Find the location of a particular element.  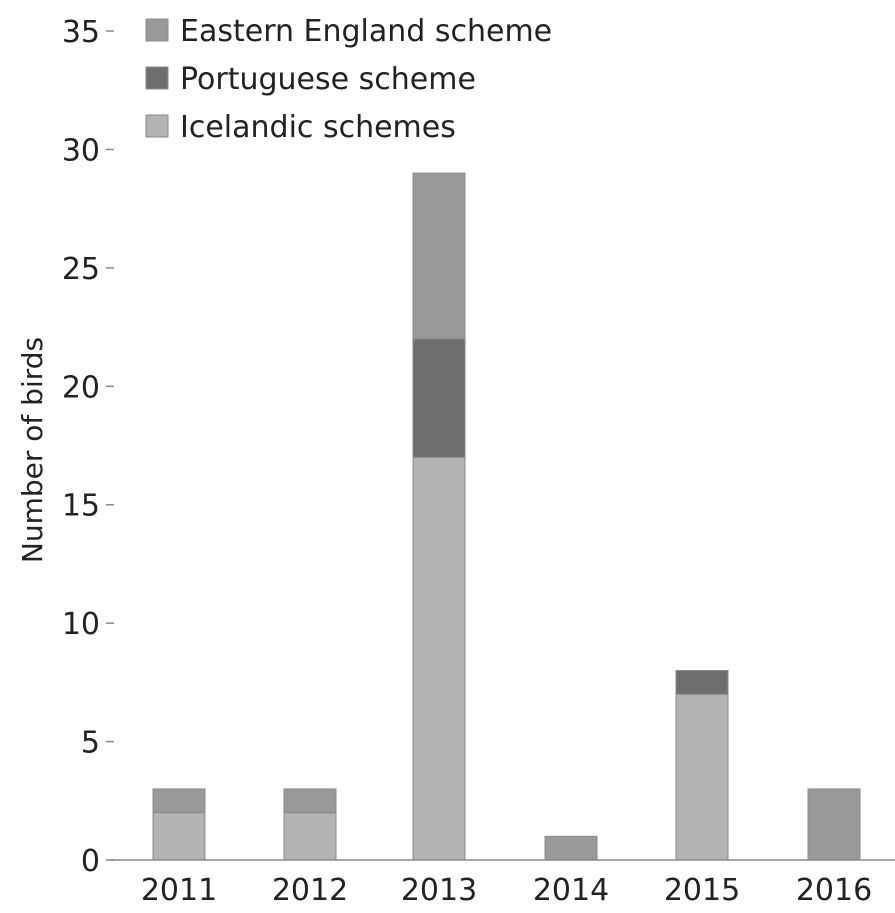

bar-segment-2012-eastern-england-scheme is located at coordinates (310, 801).